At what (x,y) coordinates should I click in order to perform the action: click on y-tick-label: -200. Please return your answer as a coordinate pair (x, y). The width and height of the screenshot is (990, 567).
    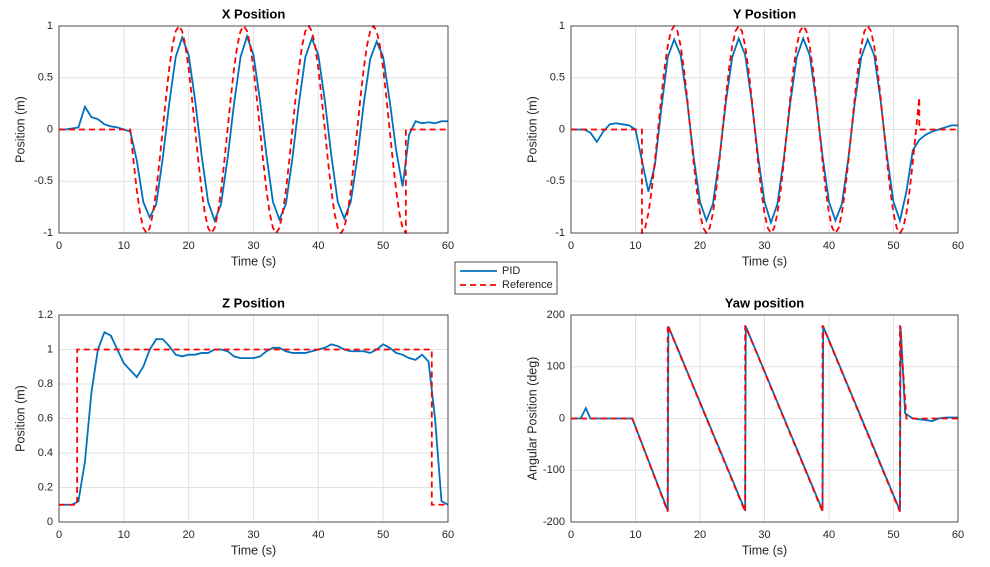
    Looking at the image, I should click on (554, 522).